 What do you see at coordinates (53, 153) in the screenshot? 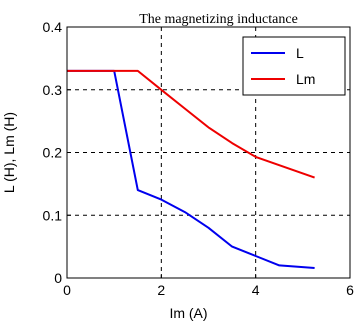
I see `y-tick-label: 0.2` at bounding box center [53, 153].